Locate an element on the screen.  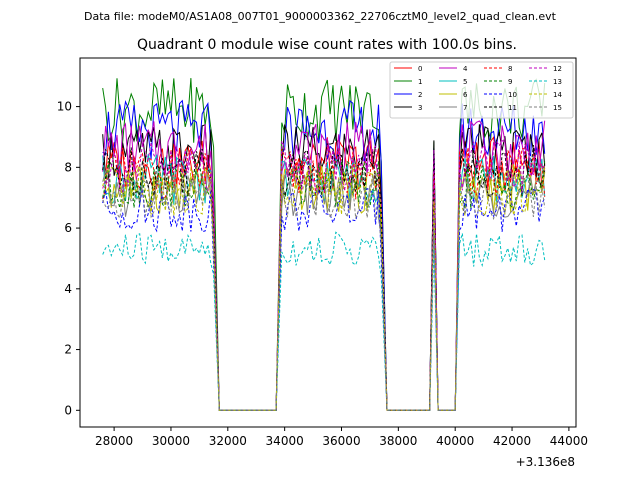
legend-label: 8 is located at coordinates (510, 69).